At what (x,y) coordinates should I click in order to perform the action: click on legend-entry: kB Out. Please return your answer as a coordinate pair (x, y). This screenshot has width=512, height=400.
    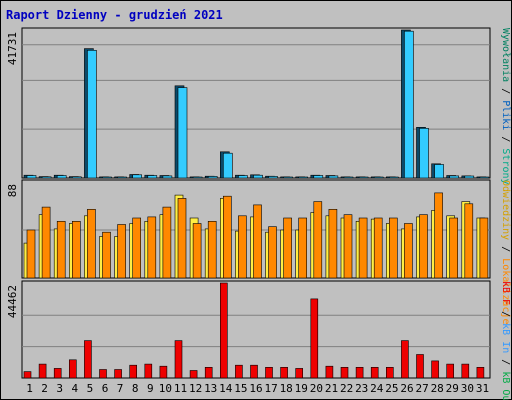
    Looking at the image, I should click on (505, 385).